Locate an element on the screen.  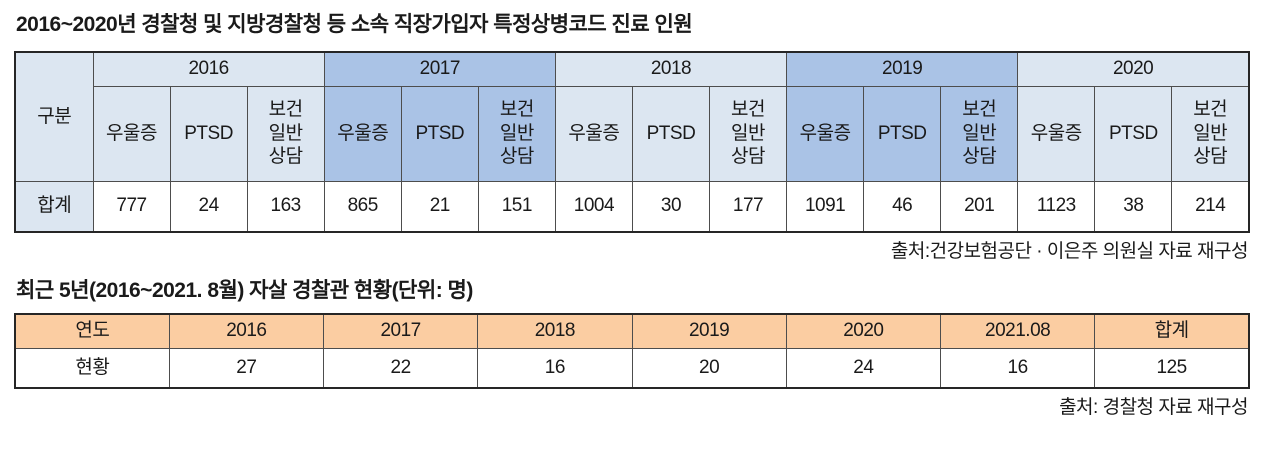
suicide-table-header-row: 연도 2016 2017 2018 2019 2020 2021.08 합계 is located at coordinates (632, 331).